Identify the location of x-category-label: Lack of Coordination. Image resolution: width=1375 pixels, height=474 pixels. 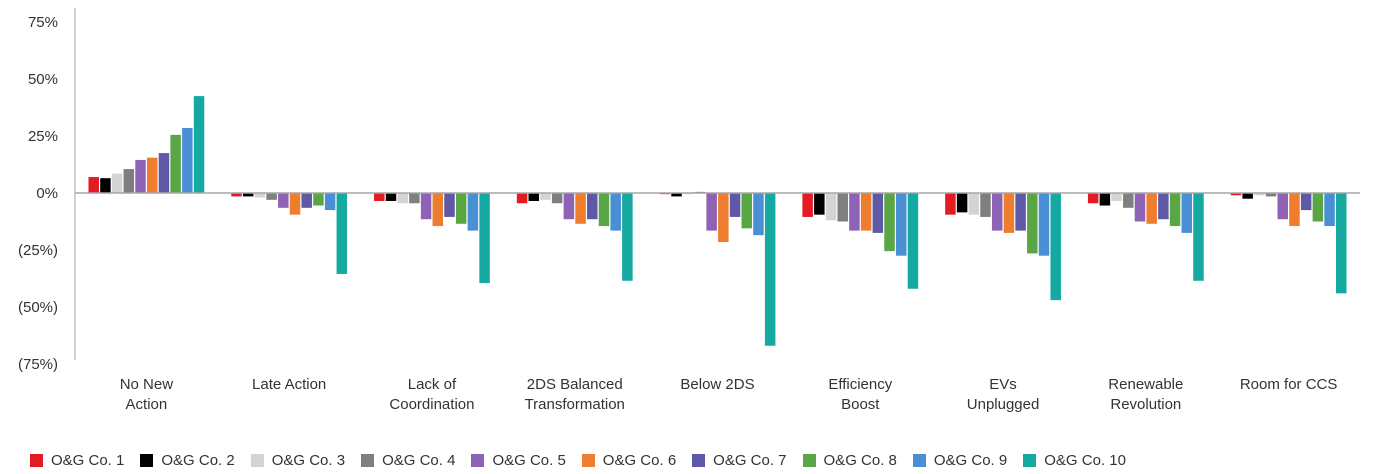
(431, 394).